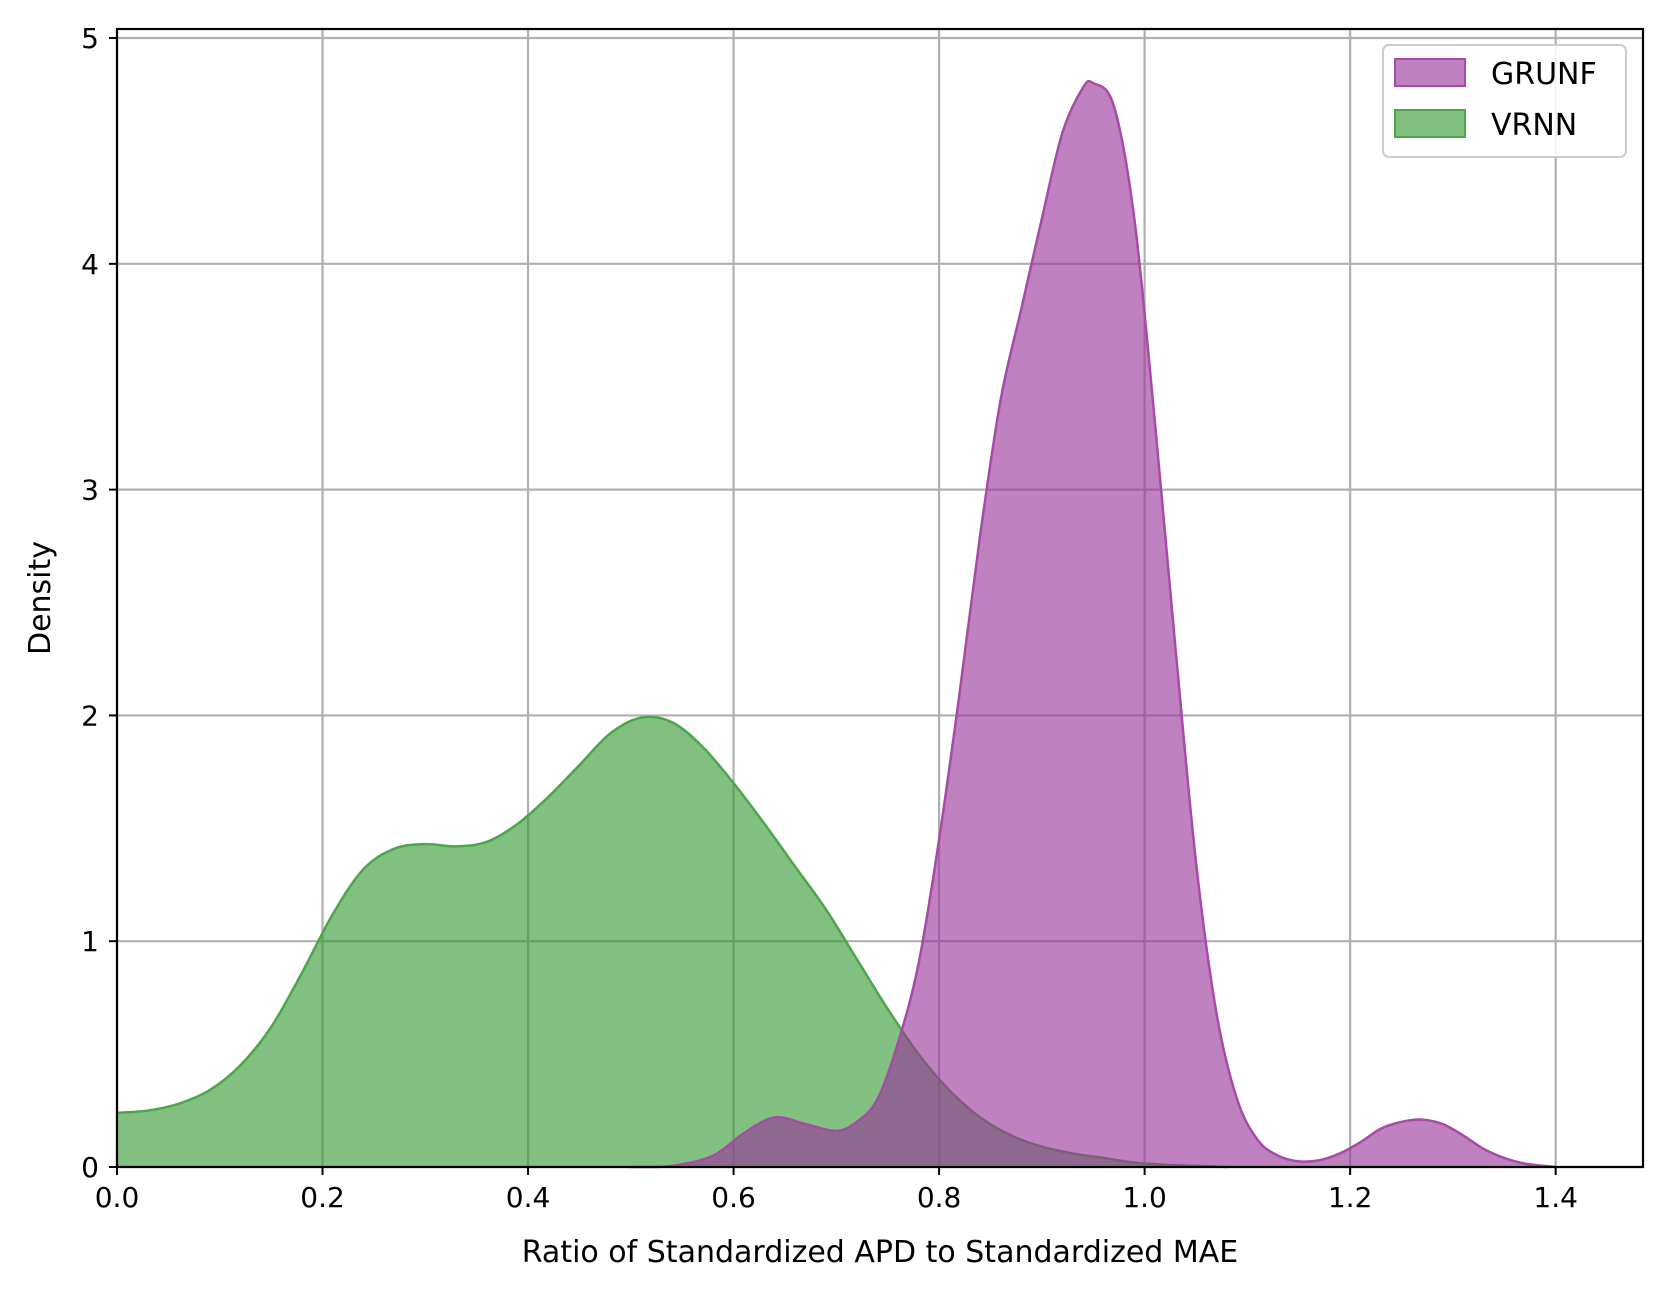 The width and height of the screenshot is (1660, 1289). I want to click on legend-label-vrnn: VRNN, so click(1534, 125).